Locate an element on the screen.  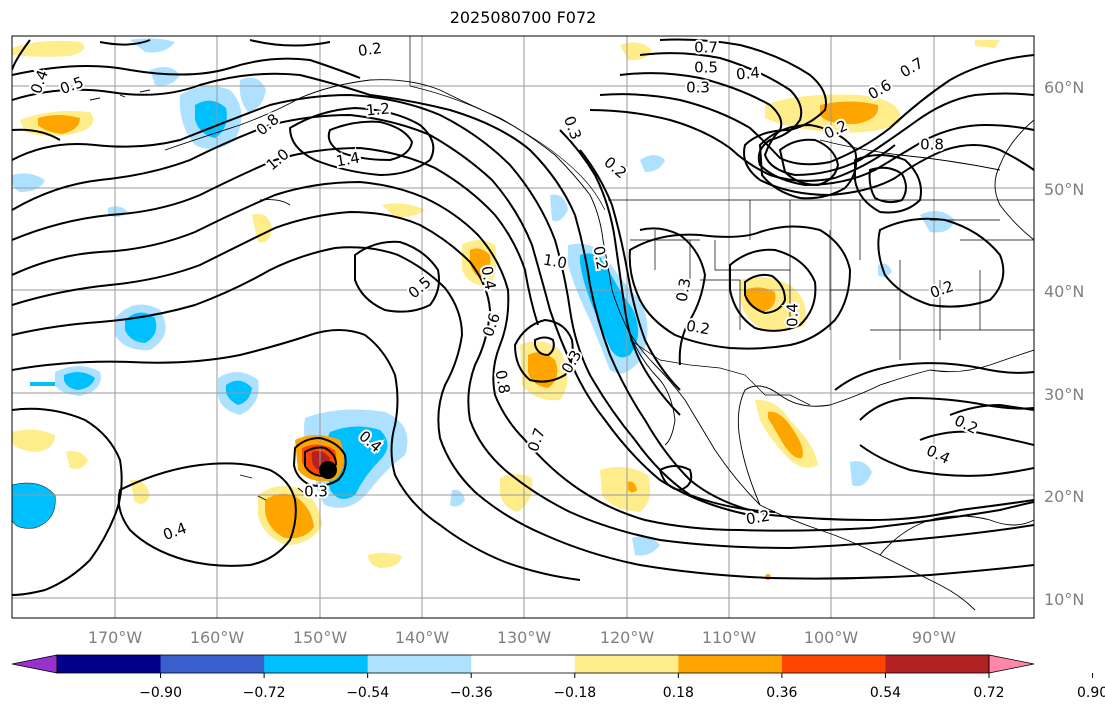
colorbar-tick-label: 0.72 is located at coordinates (988, 693).